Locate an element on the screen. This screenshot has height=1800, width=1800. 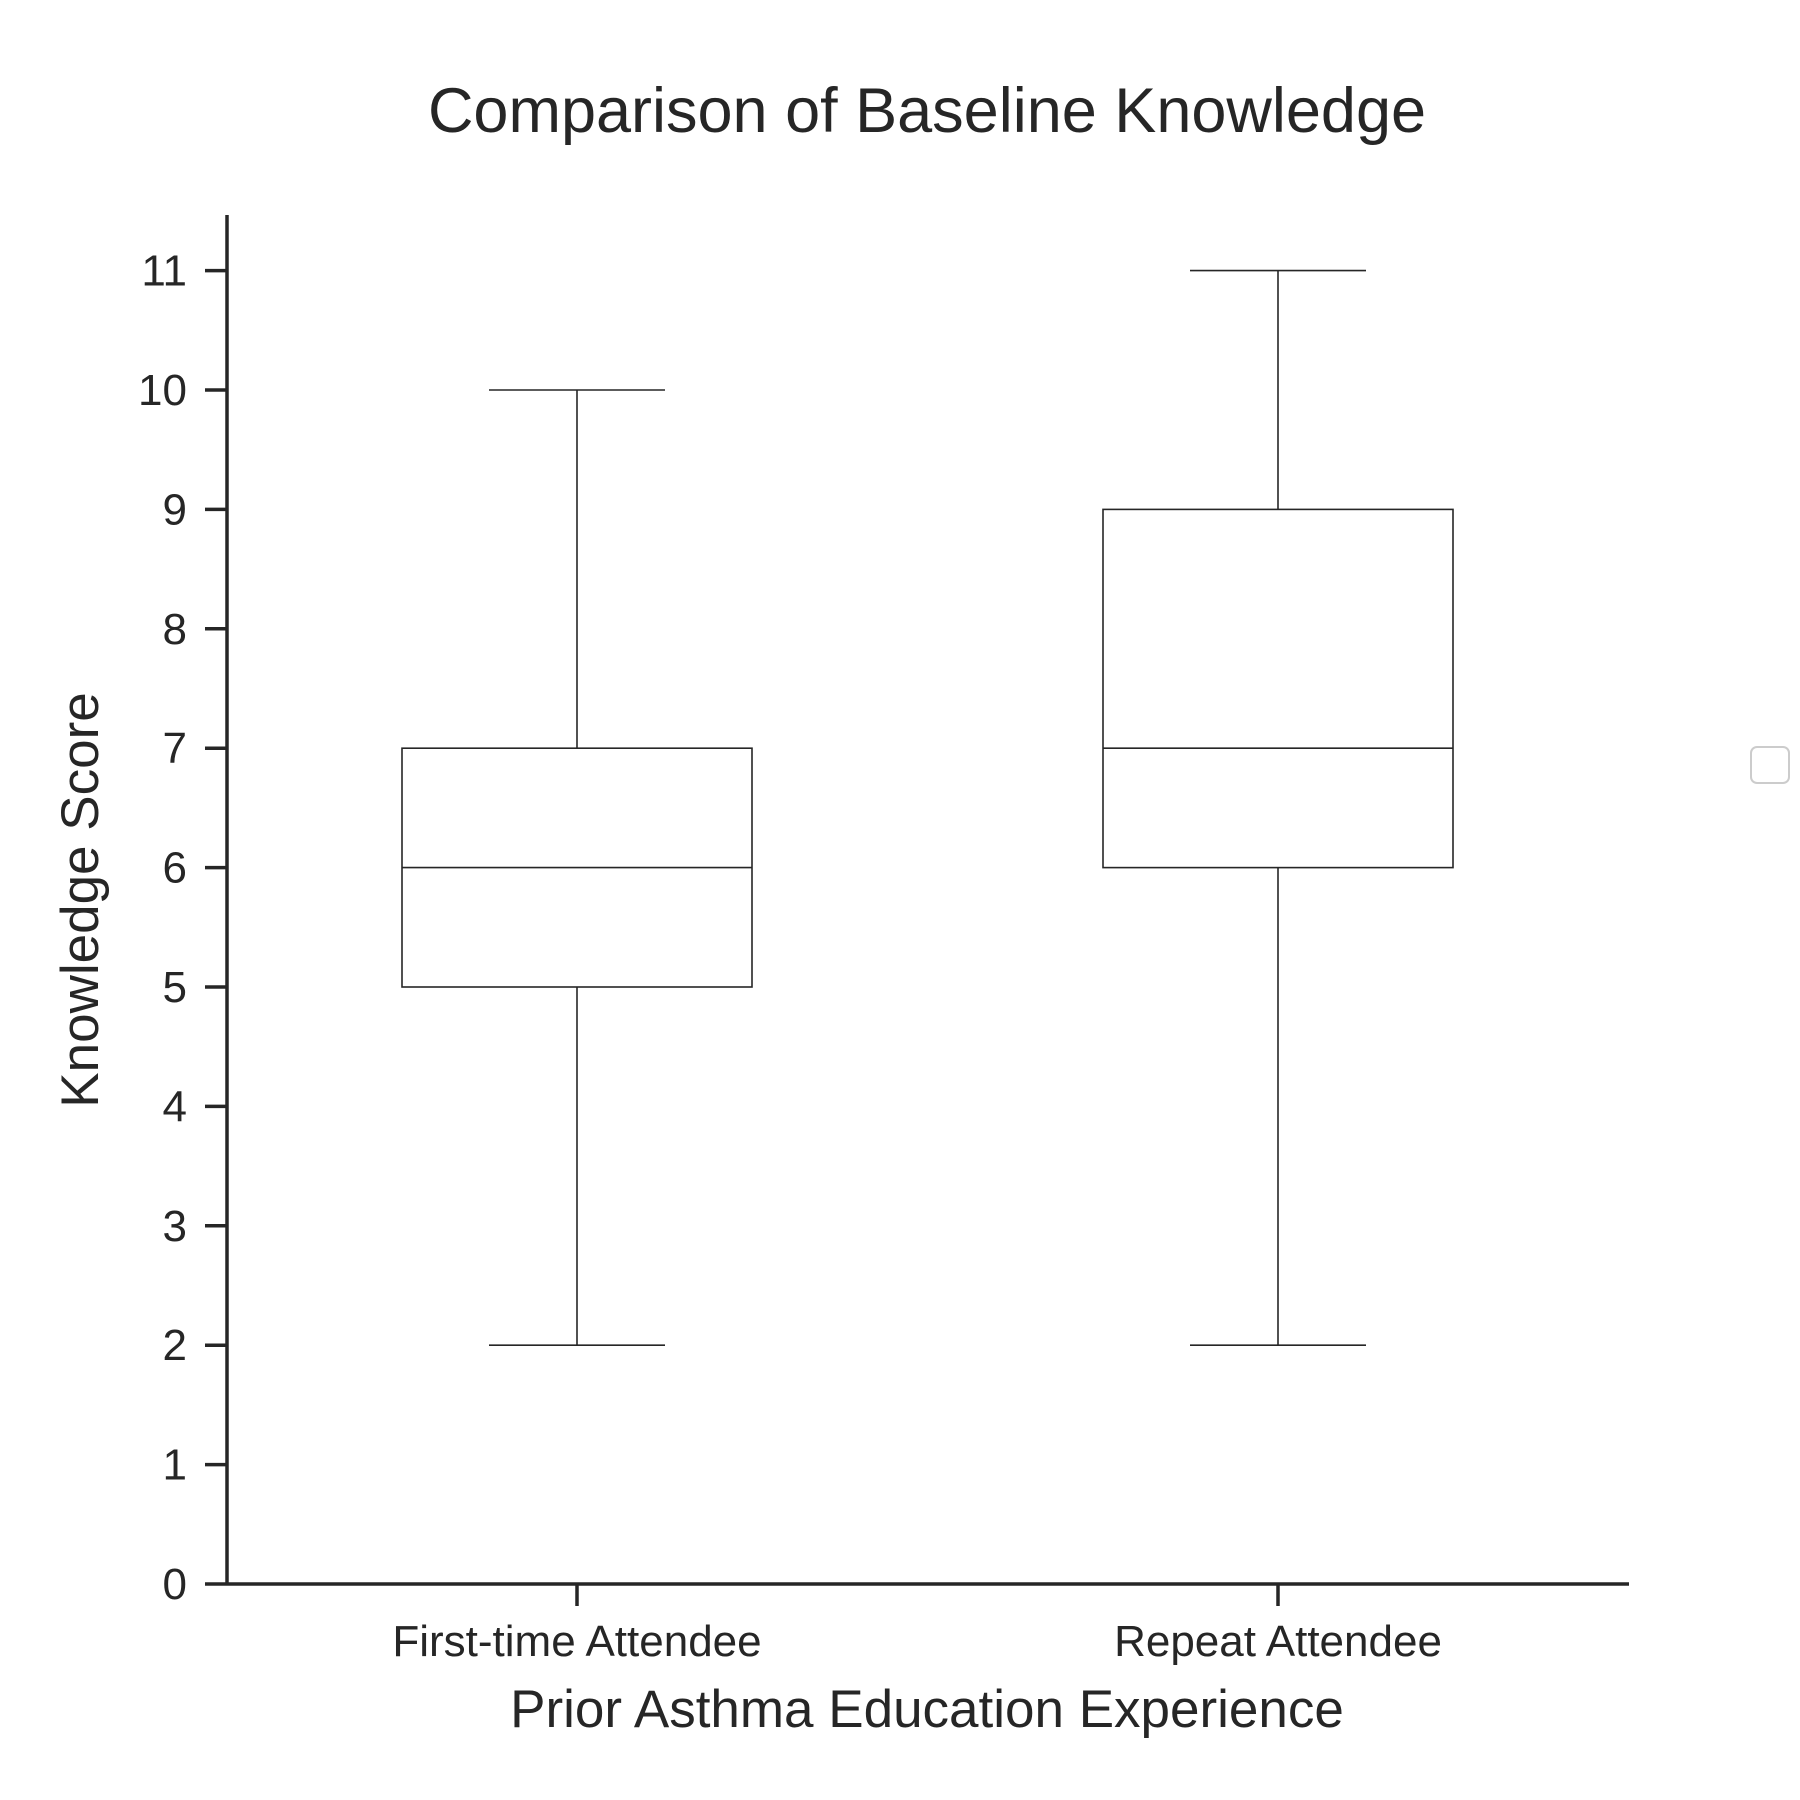
chart-title: Comparison of Baseline Knowledge is located at coordinates (927, 111).